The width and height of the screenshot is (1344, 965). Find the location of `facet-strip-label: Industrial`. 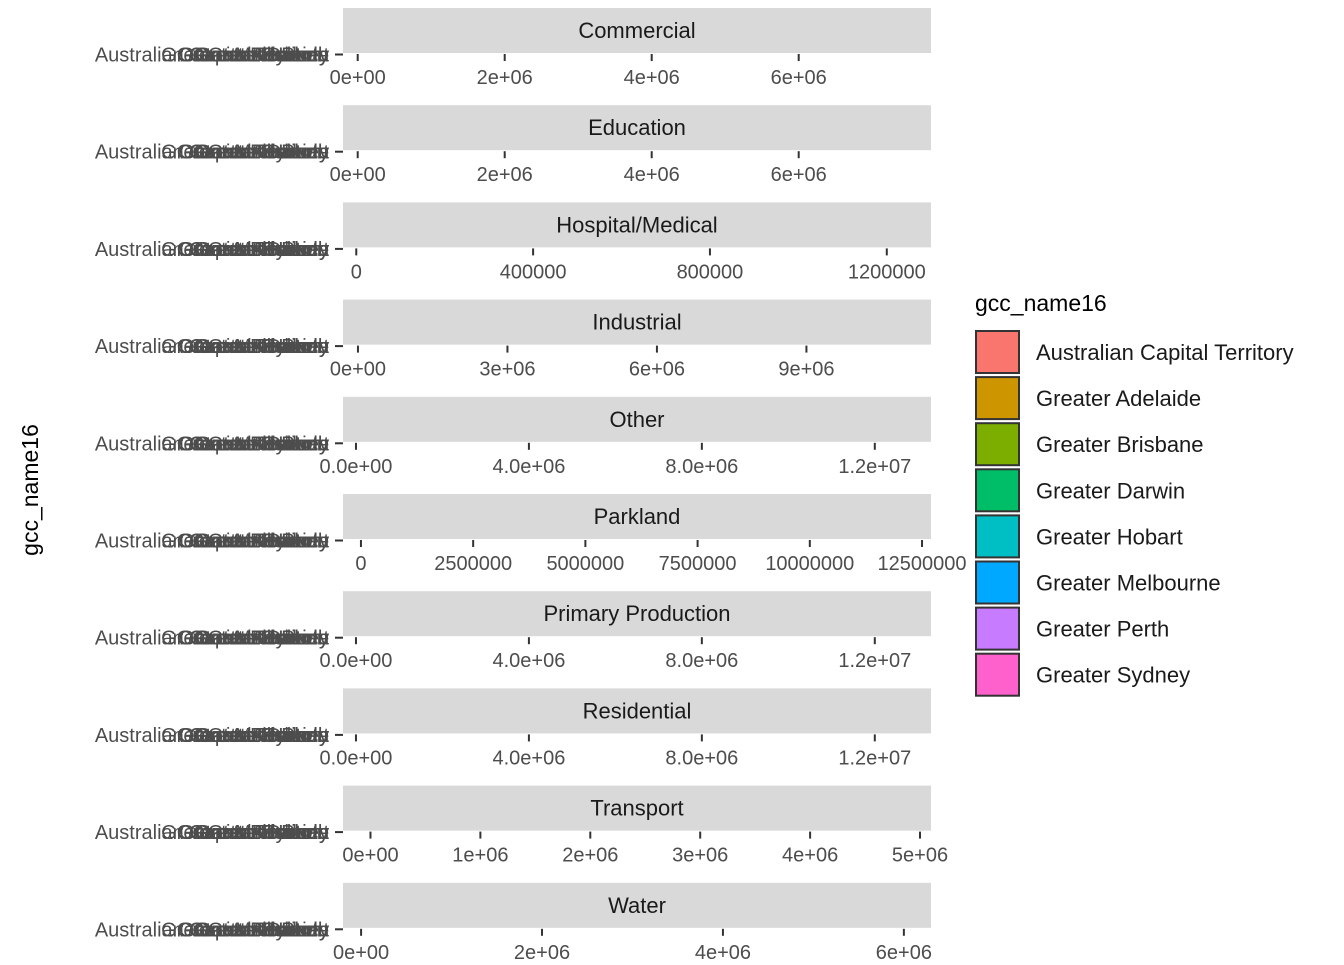

facet-strip-label: Industrial is located at coordinates (636, 322).